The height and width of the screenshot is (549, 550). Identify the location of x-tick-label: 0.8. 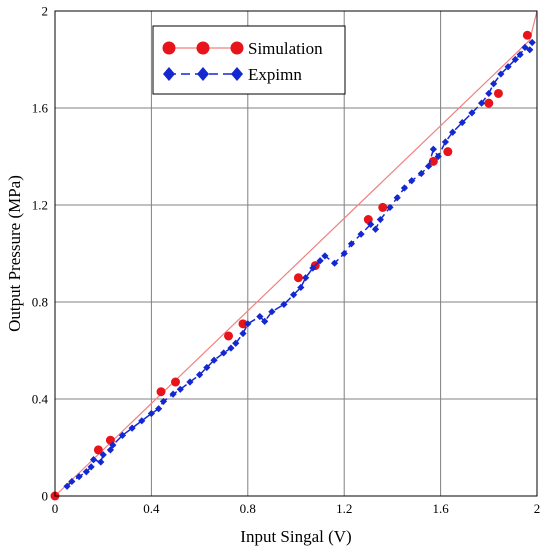
(248, 508).